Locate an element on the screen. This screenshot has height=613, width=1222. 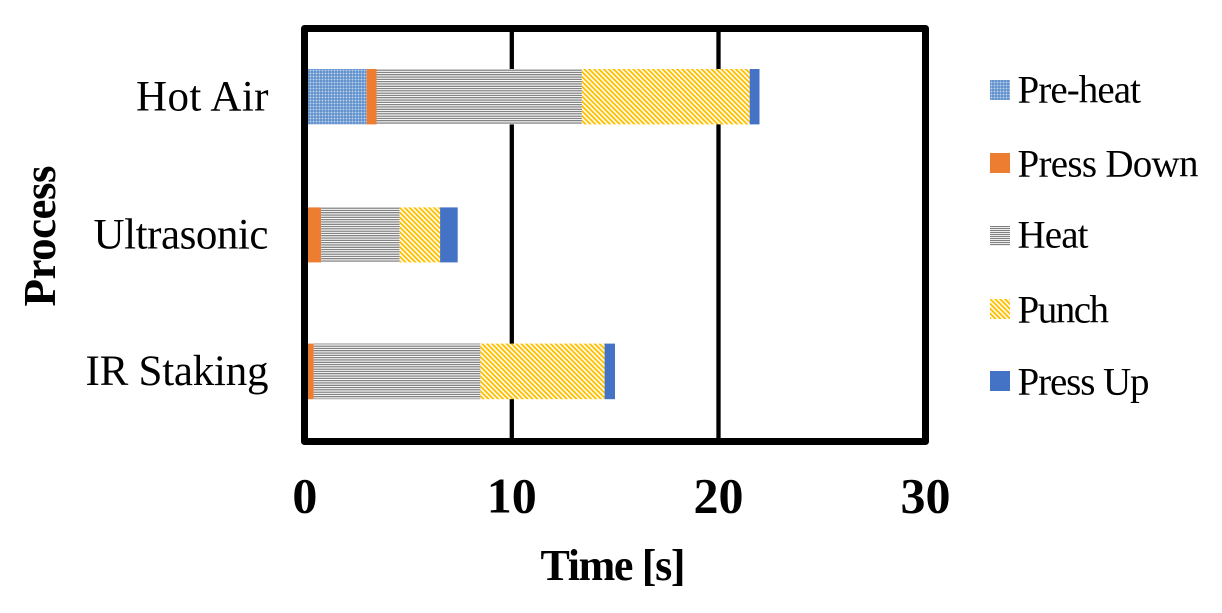
svg-text: 0 is located at coordinates (304, 496).